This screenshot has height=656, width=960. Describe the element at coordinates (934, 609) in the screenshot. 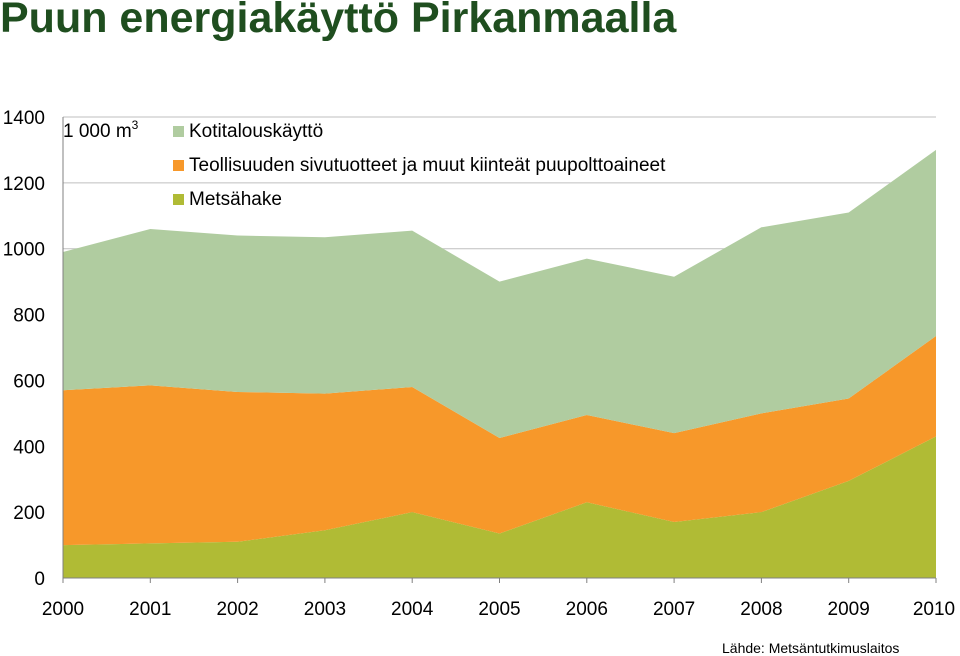

I see `x-tick-label: 2010` at that location.